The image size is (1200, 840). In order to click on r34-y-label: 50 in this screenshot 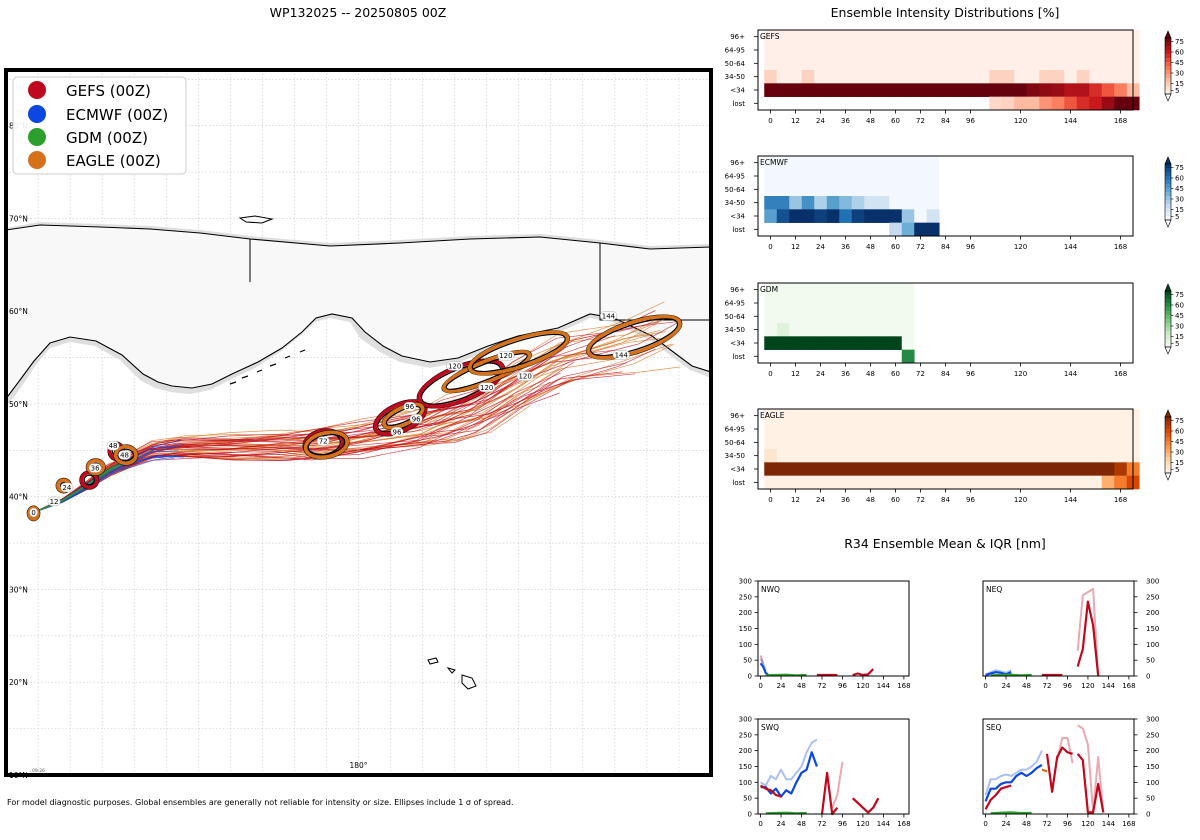, I will do `click(1150, 799)`.